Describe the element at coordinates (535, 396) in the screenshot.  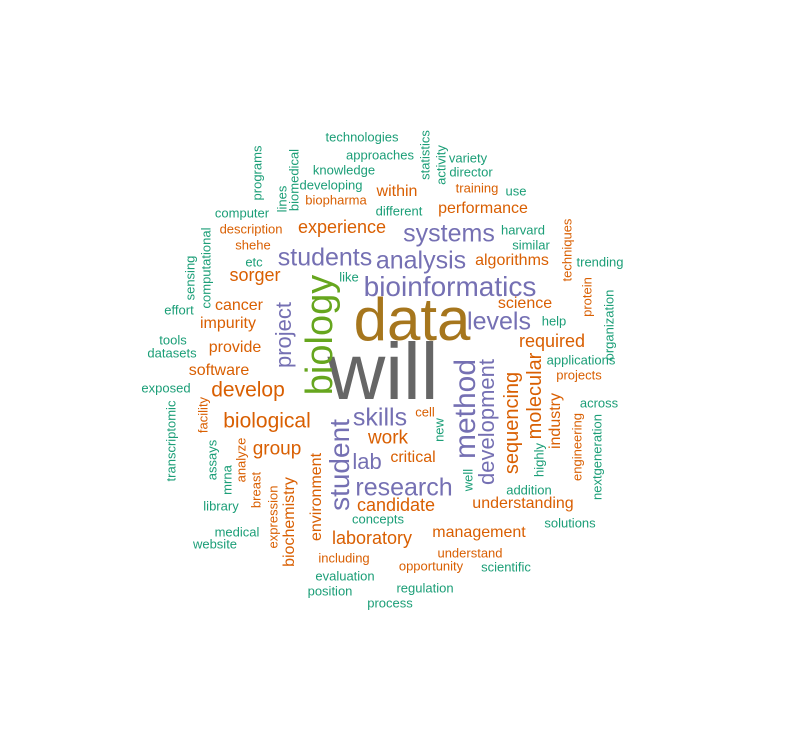
I see `word-molecular: molecular` at that location.